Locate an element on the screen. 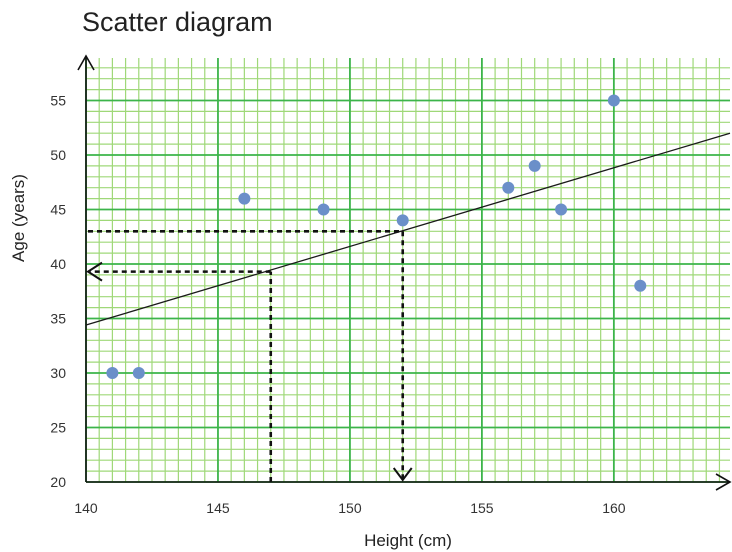 This screenshot has height=552, width=732. y-tick-label: 50 is located at coordinates (58, 155).